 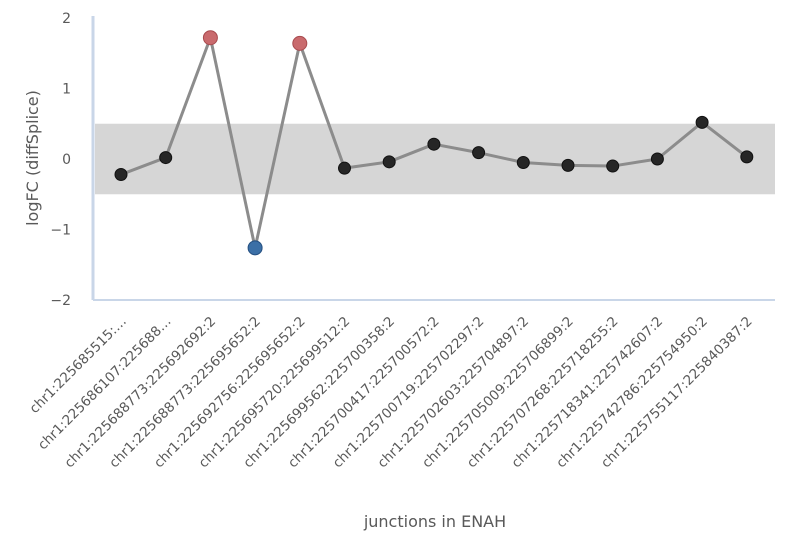 I want to click on y-tick-label: 0, so click(x=66, y=160).